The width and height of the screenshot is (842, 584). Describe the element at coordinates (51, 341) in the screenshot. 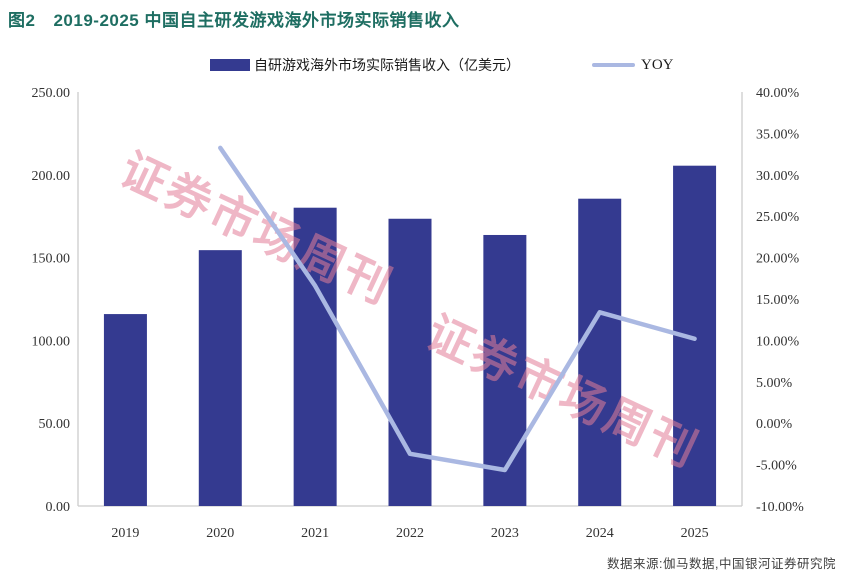

I see `y-axis-left-tick-label: 100.00` at that location.